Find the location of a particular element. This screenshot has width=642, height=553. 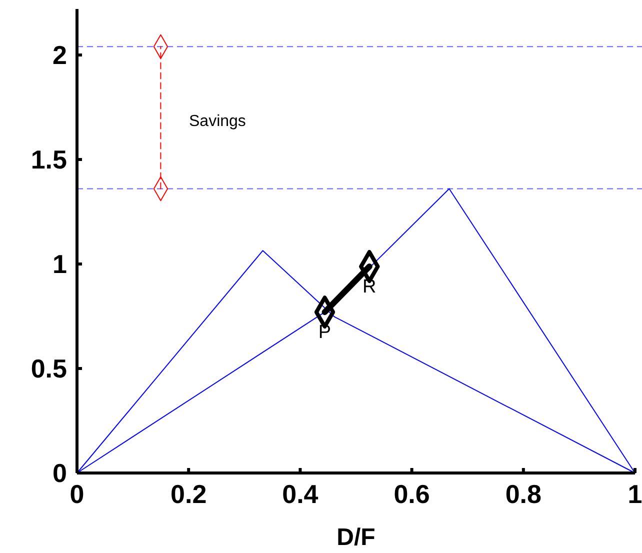

y-tick-label: 0 is located at coordinates (59, 473).